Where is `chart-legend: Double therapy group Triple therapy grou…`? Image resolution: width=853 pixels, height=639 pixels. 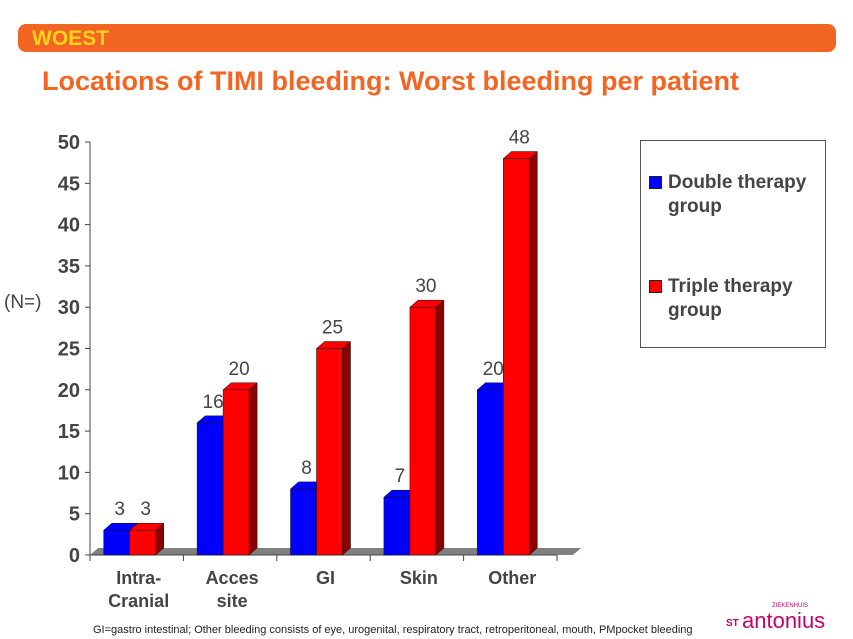
chart-legend: Double therapy group Triple therapy grou… is located at coordinates (733, 244).